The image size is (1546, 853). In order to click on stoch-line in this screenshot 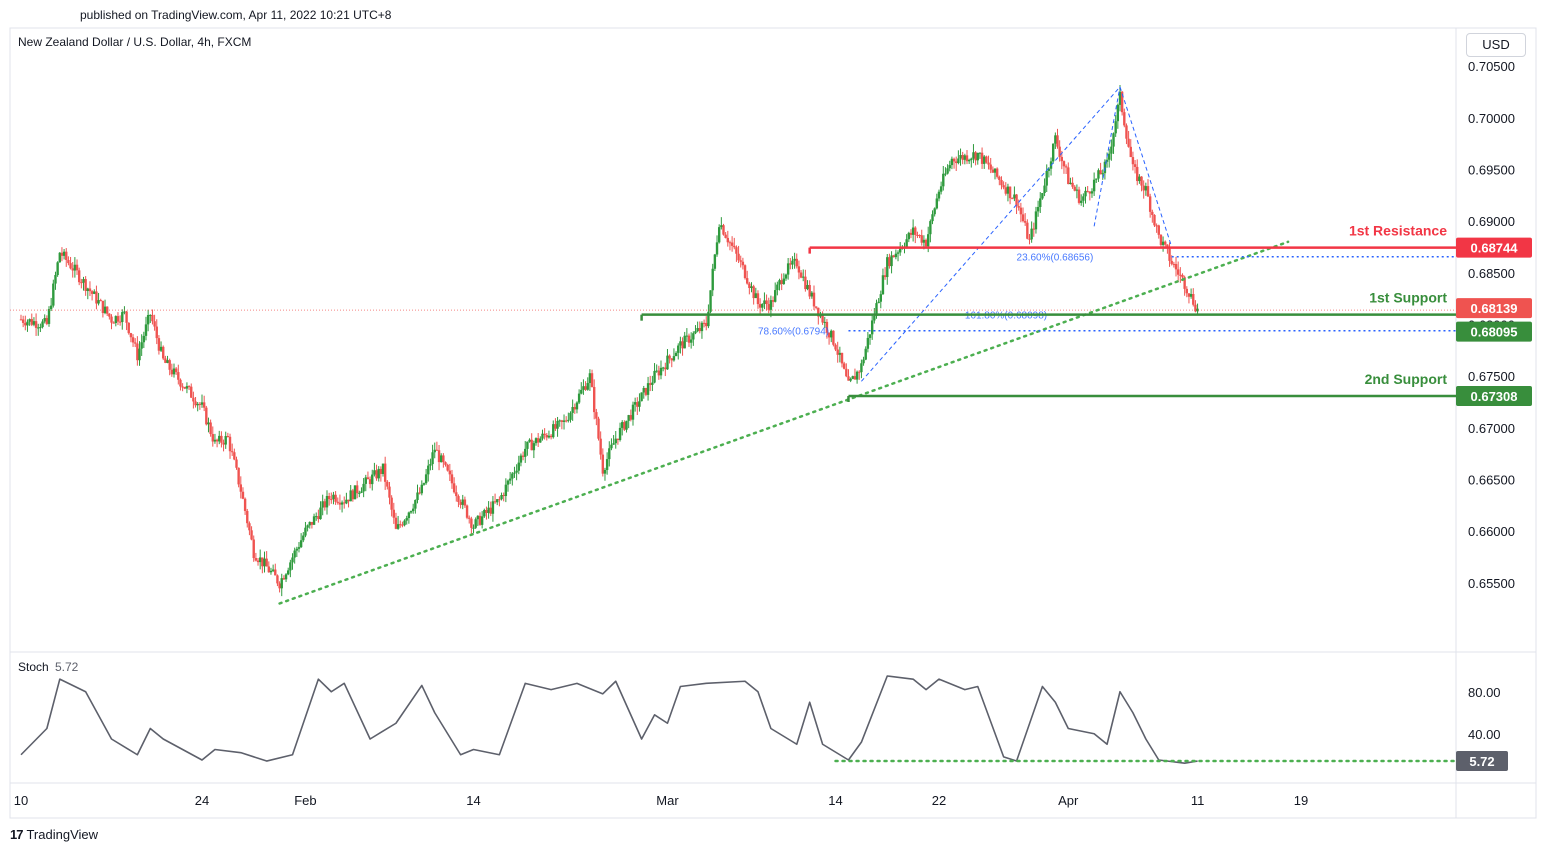, I will do `click(609, 719)`.